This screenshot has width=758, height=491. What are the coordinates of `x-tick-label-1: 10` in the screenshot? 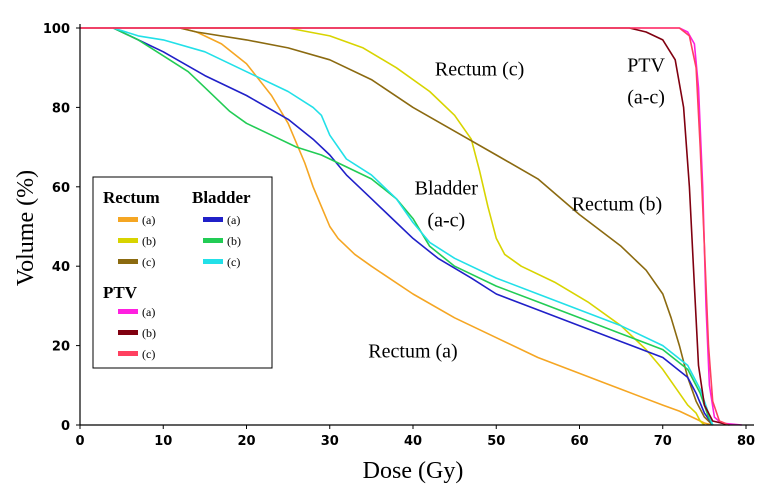 It's located at (163, 441).